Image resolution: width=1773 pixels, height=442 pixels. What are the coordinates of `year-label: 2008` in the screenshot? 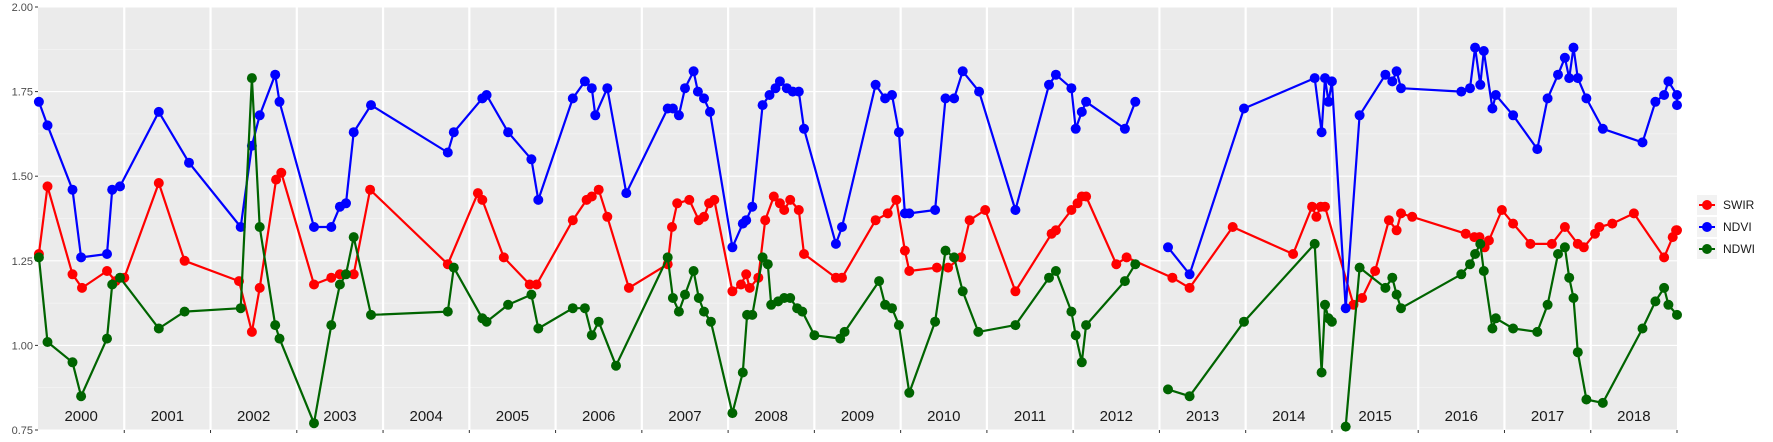 It's located at (771, 416).